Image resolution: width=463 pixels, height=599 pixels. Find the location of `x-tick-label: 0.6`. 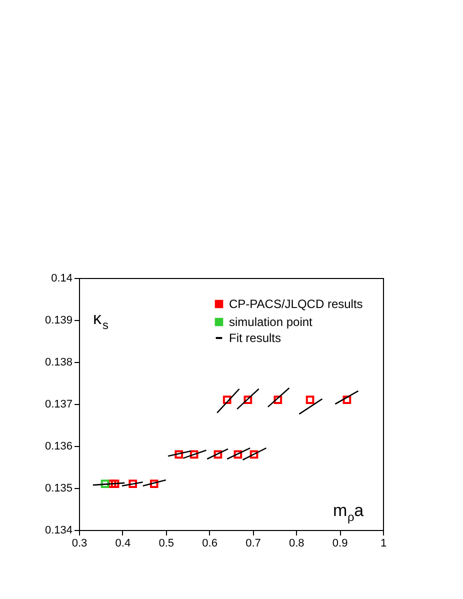

x-tick-label: 0.6 is located at coordinates (210, 544).